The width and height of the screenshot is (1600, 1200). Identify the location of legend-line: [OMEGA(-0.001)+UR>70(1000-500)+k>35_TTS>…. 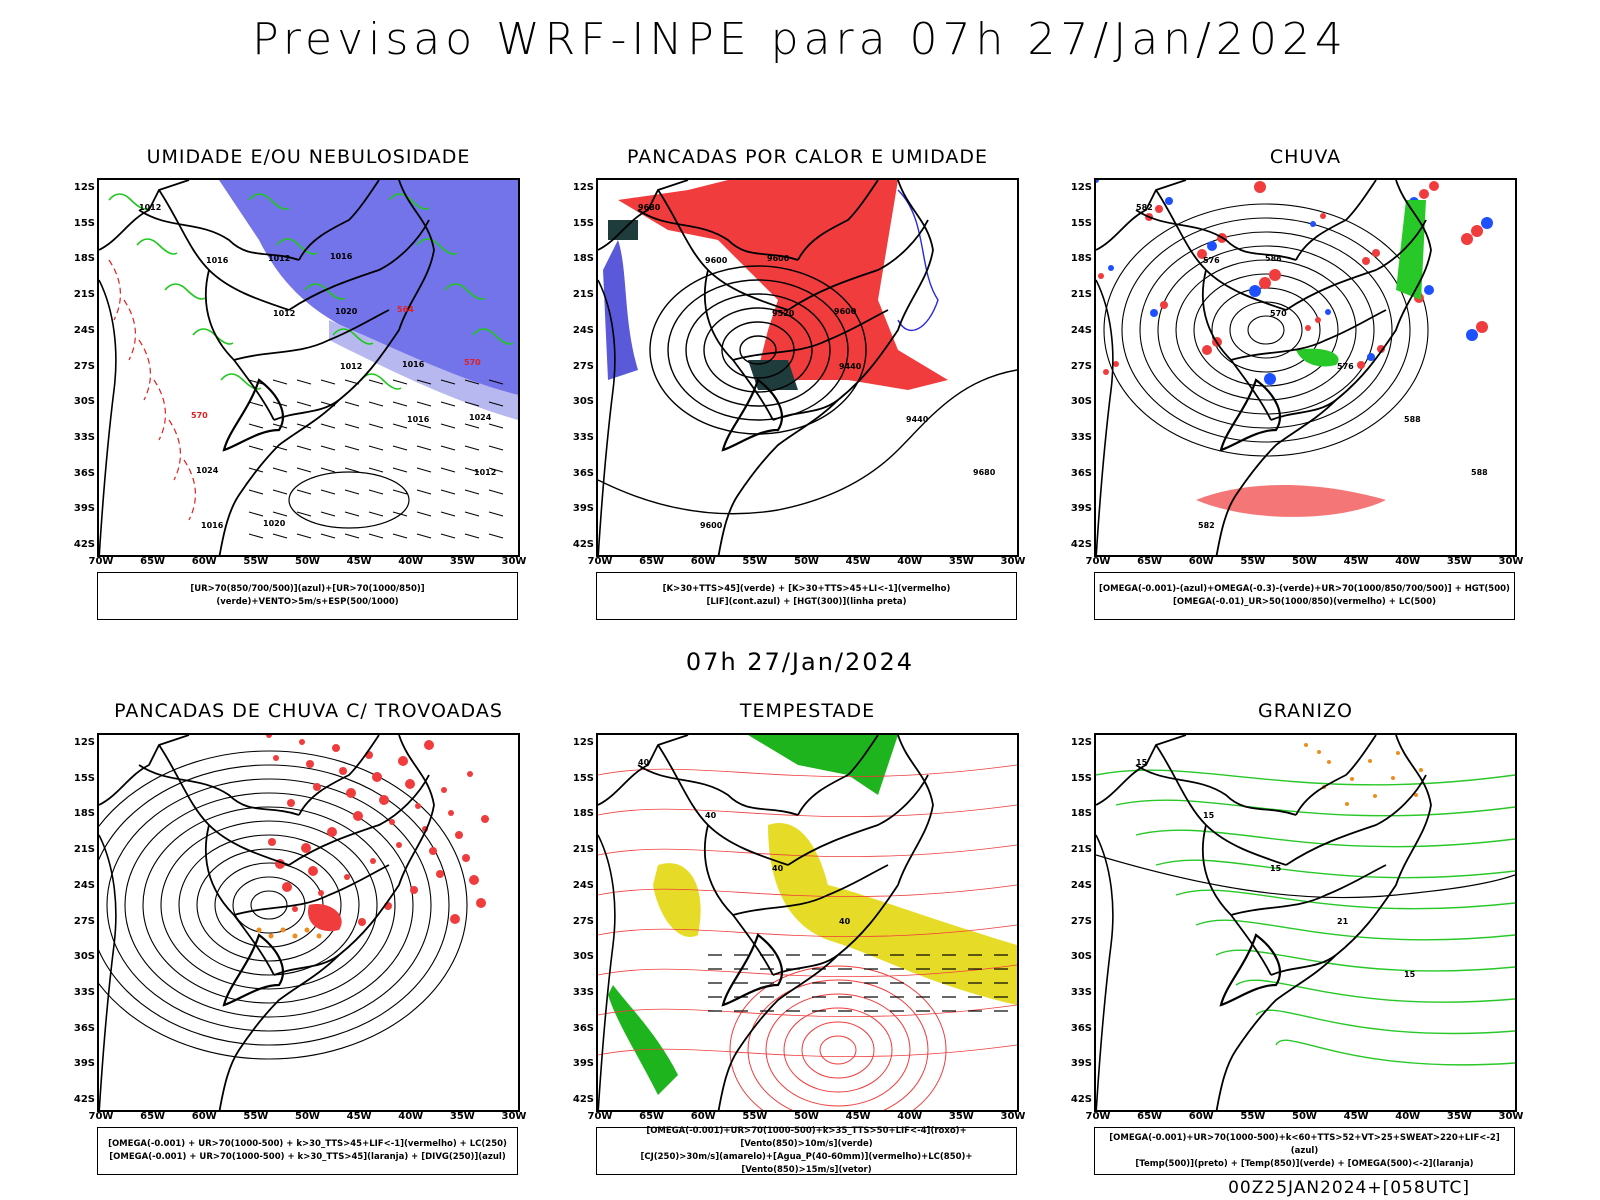
(806, 1137).